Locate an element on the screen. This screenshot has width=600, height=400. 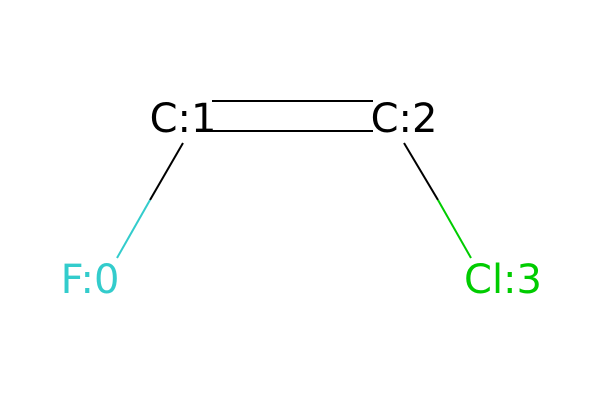
atom-label-f0: F:0 is located at coordinates (90, 280).